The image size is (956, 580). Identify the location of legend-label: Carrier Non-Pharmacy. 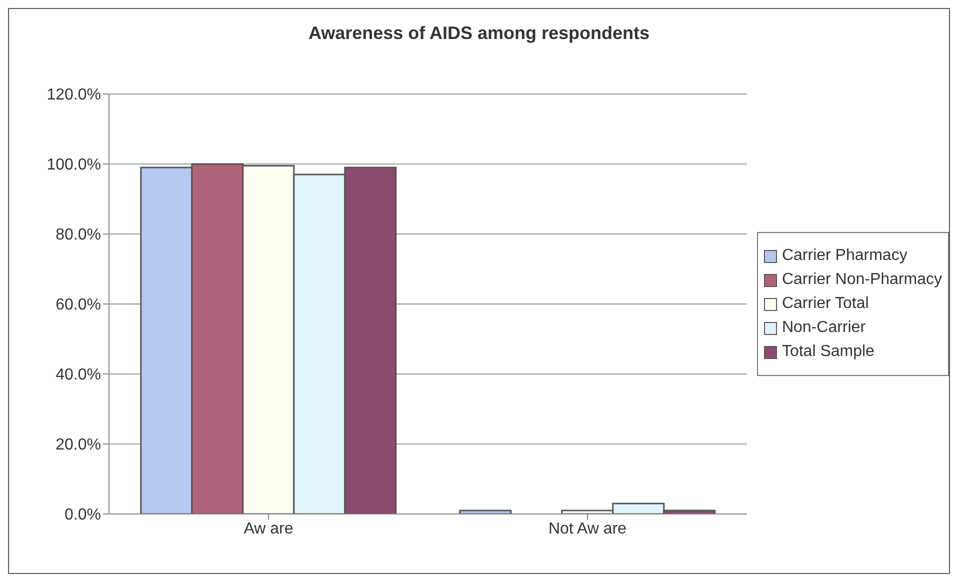
(862, 280).